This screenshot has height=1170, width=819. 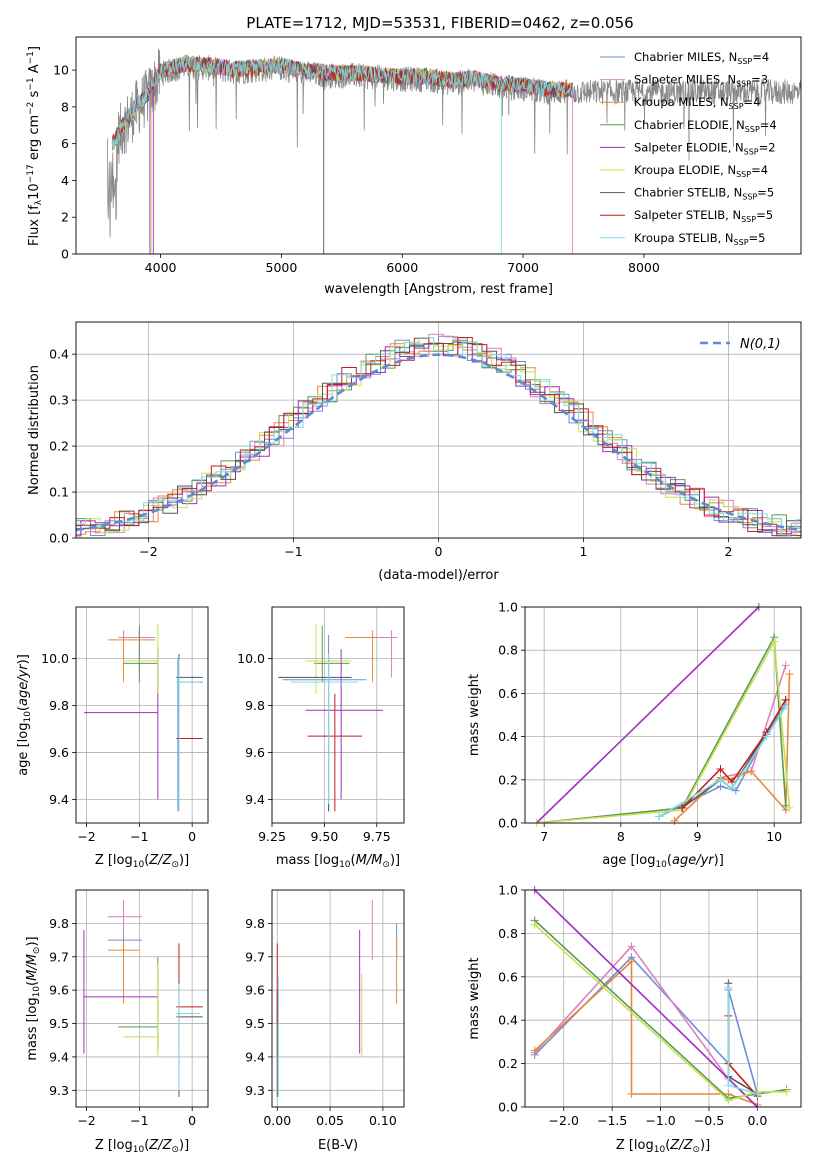 What do you see at coordinates (143, 717) in the screenshot?
I see `errorbars-age_vs_Z` at bounding box center [143, 717].